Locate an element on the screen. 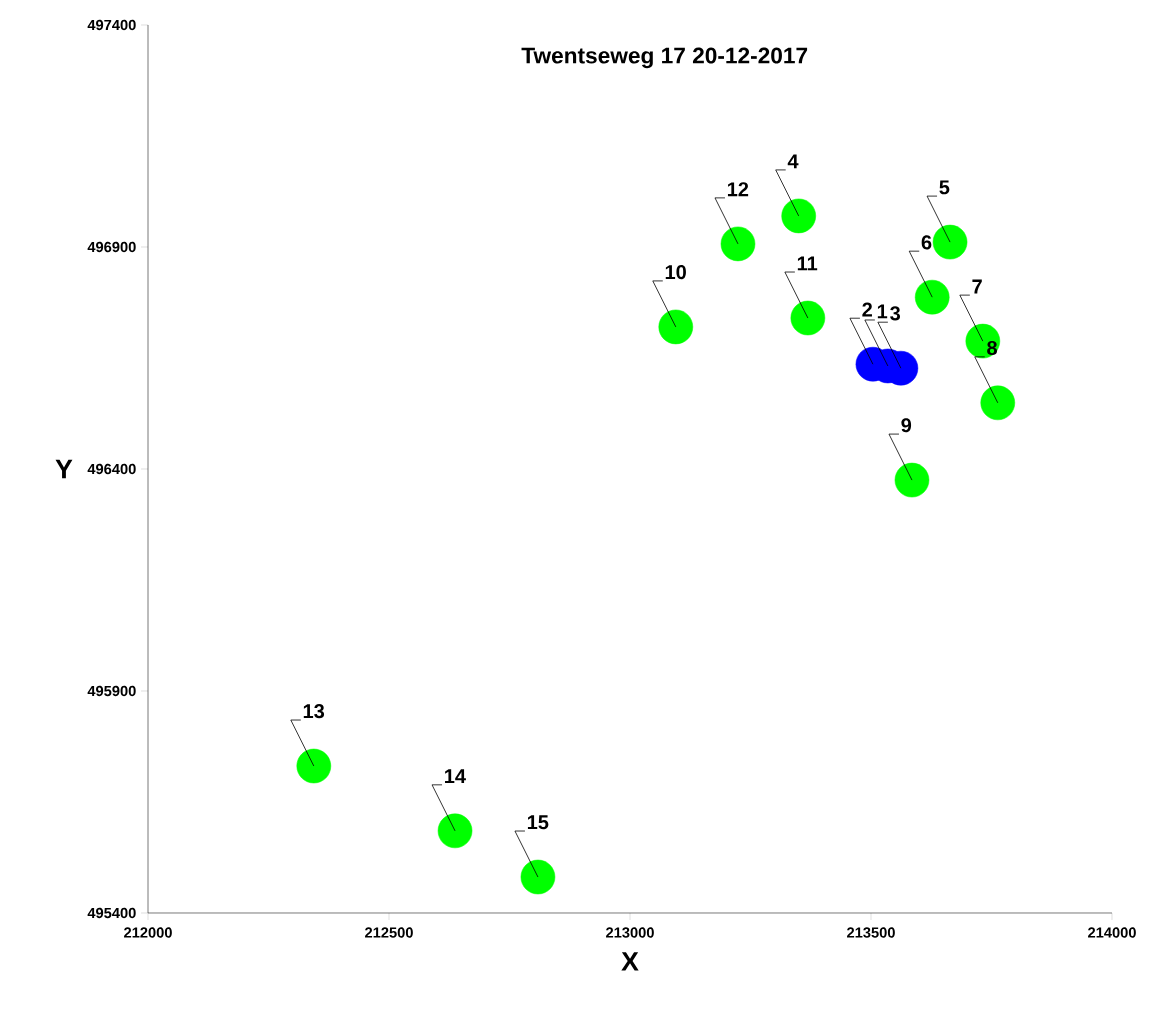 The width and height of the screenshot is (1161, 1017). annotation: 14 is located at coordinates (455, 776).